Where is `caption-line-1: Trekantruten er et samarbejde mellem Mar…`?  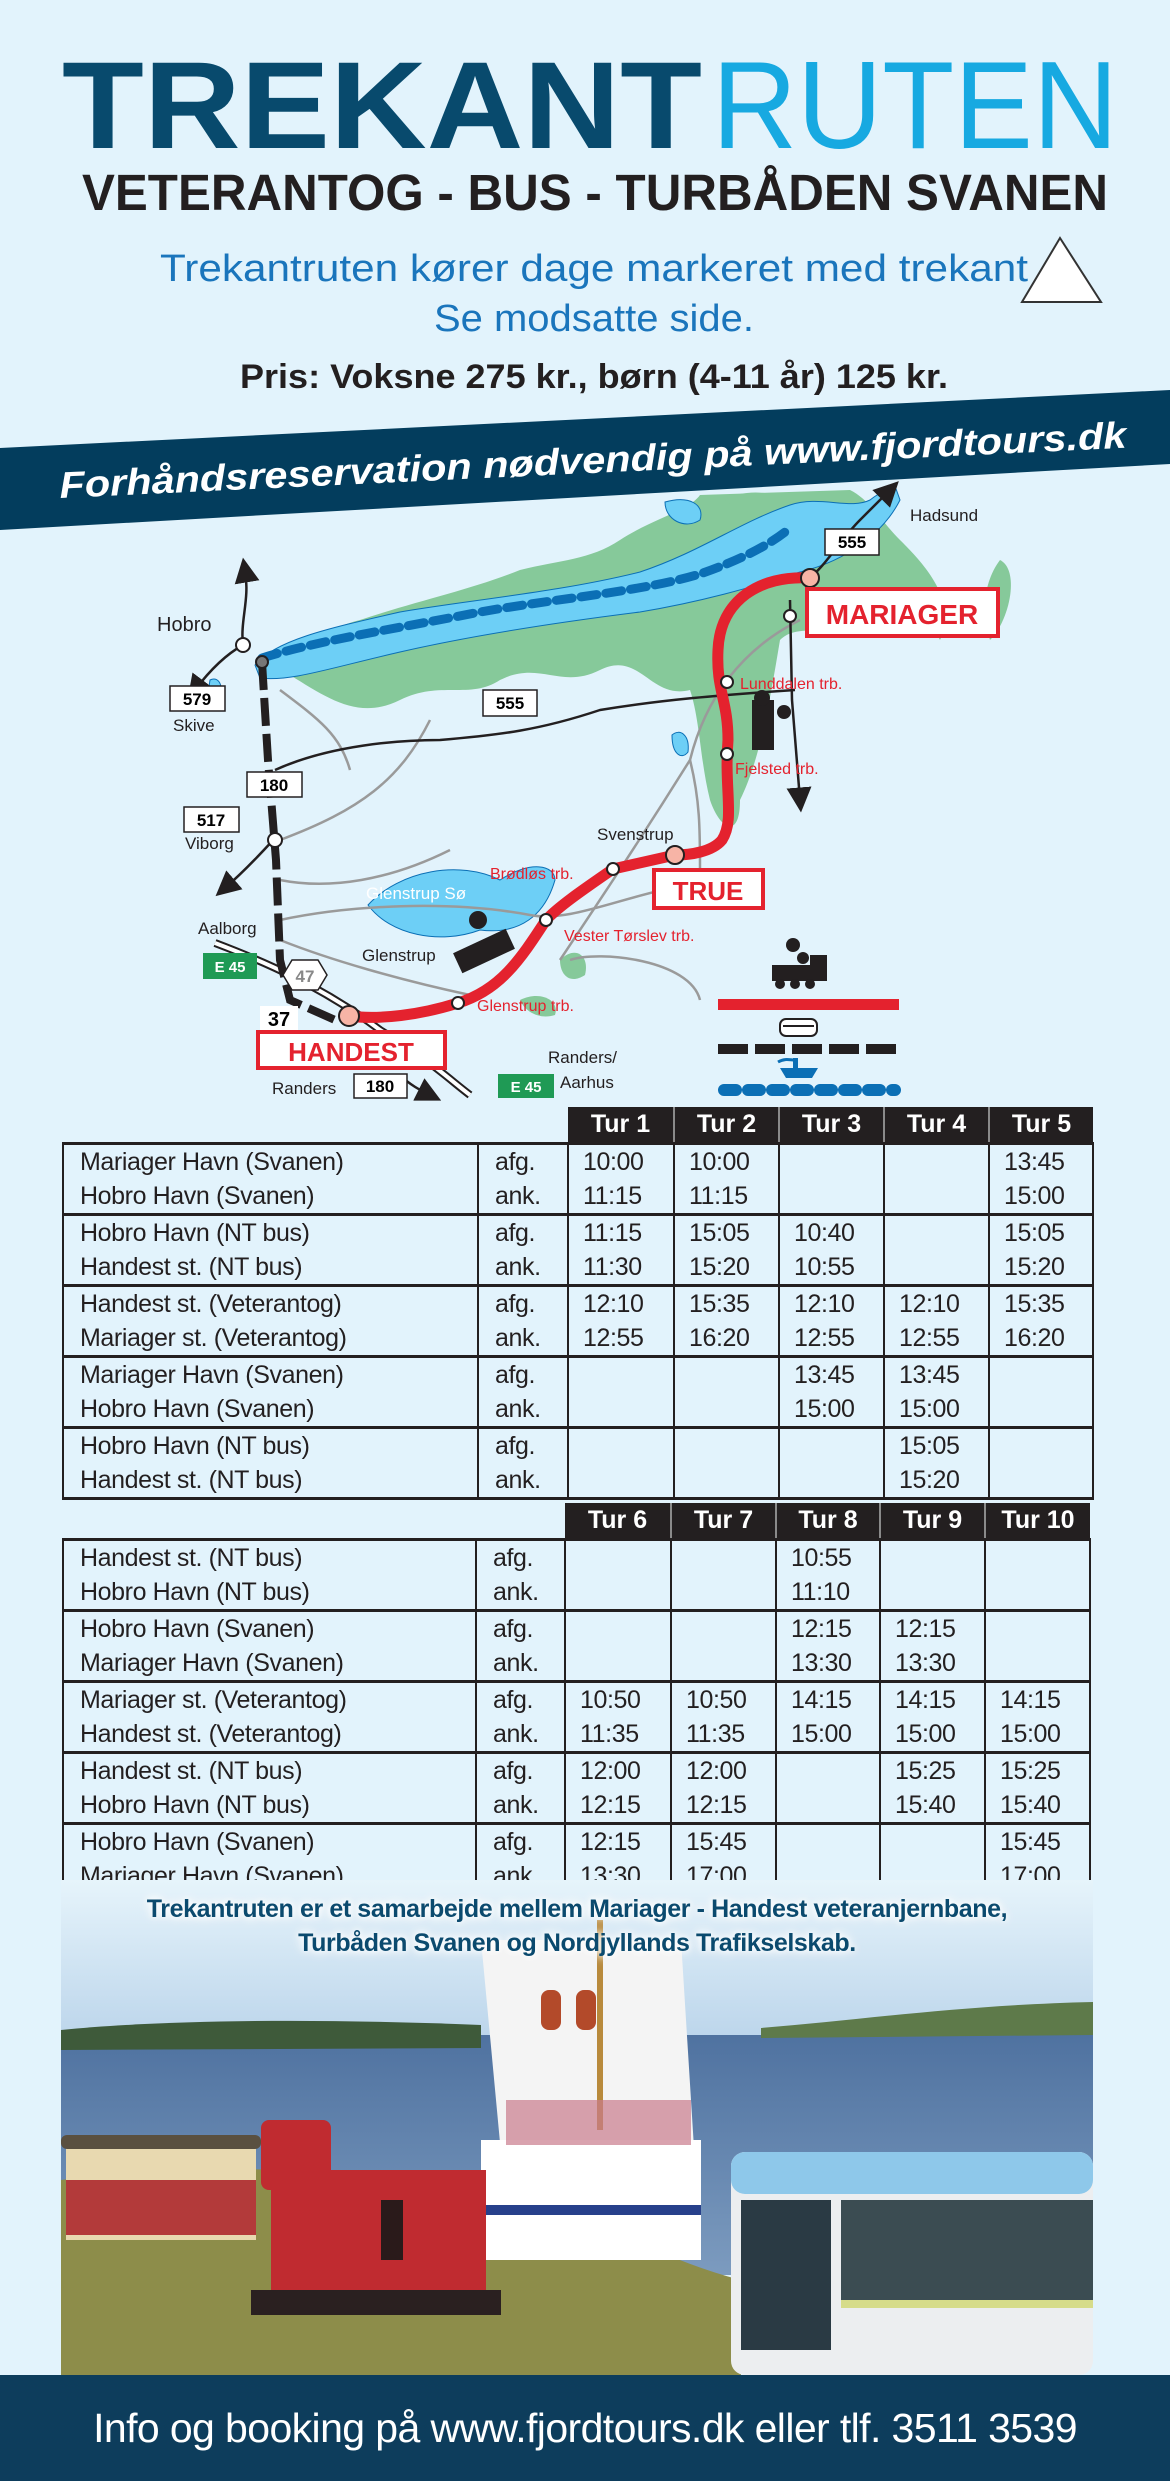
caption-line-1: Trekantruten er et samarbejde mellem Mar… is located at coordinates (577, 1909).